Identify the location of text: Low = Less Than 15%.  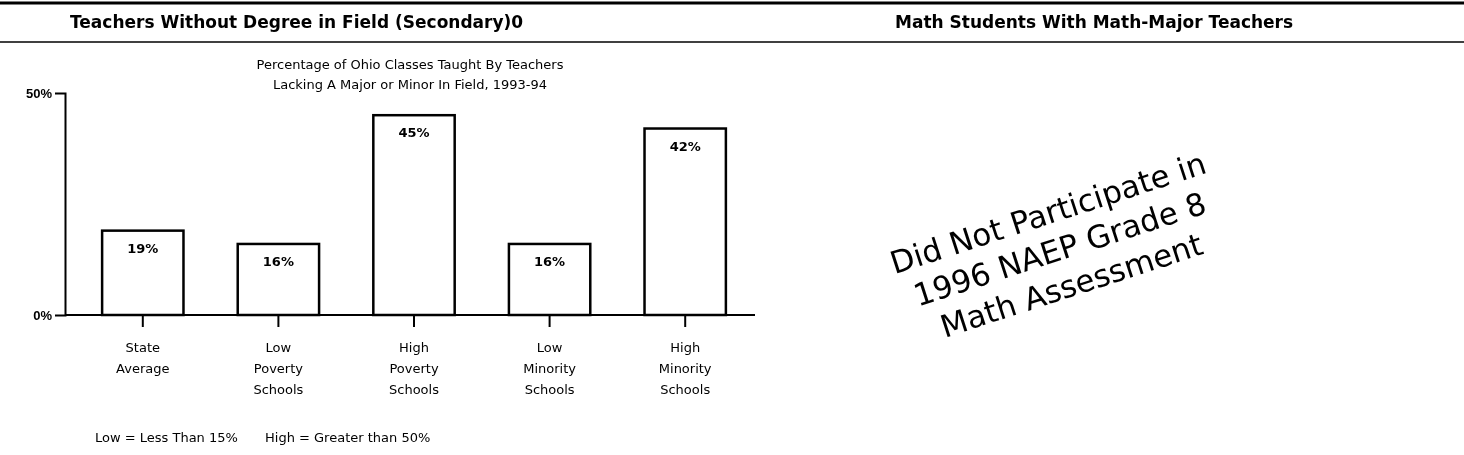
(166, 437).